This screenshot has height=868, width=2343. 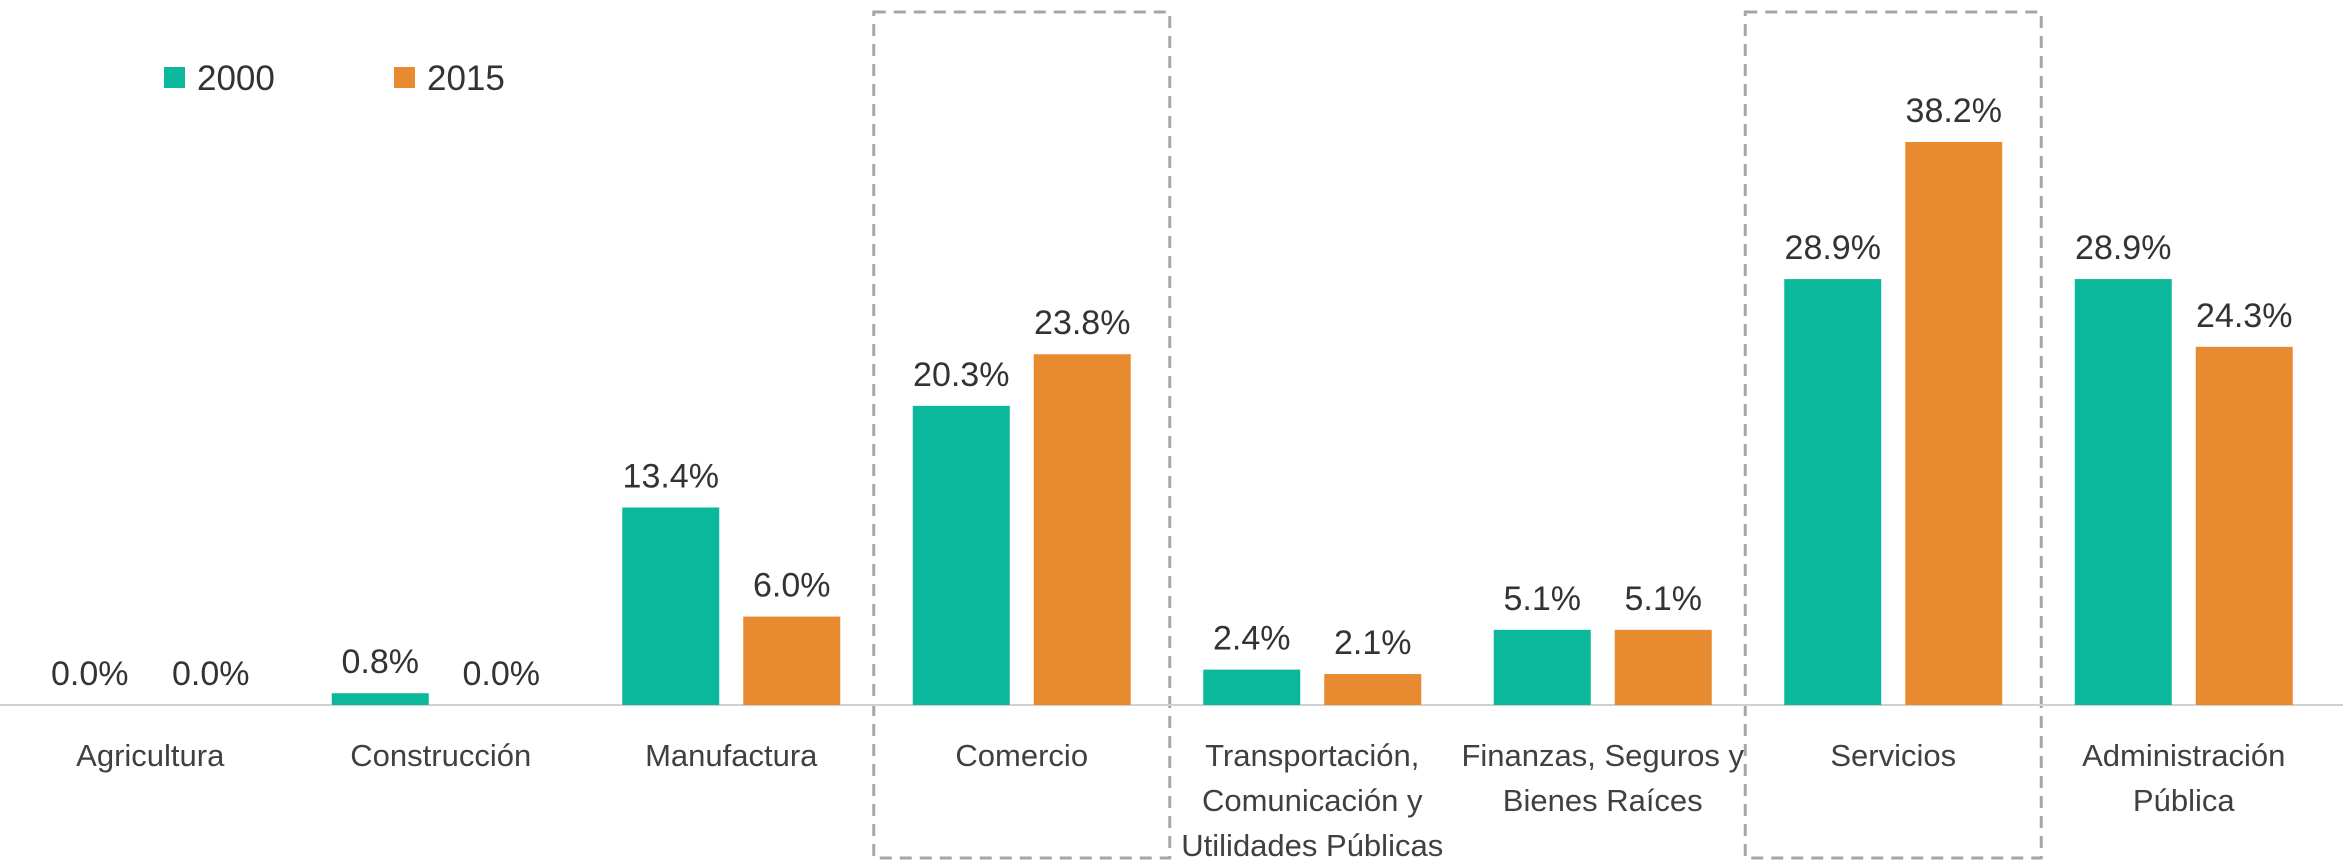 I want to click on value-label: 24.3%, so click(x=2244, y=316).